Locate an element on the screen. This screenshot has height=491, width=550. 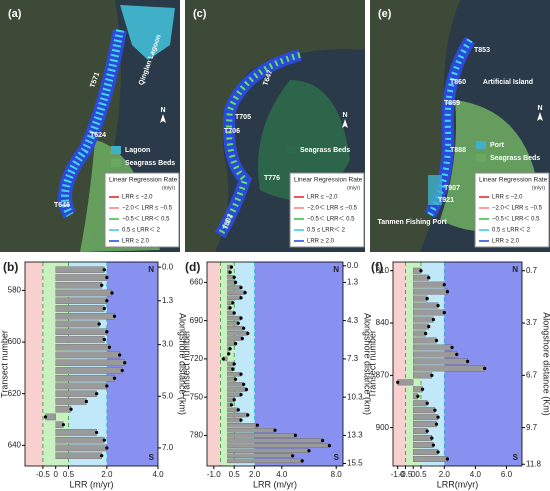
y-tick-label: 640 is located at coordinates (15, 444).